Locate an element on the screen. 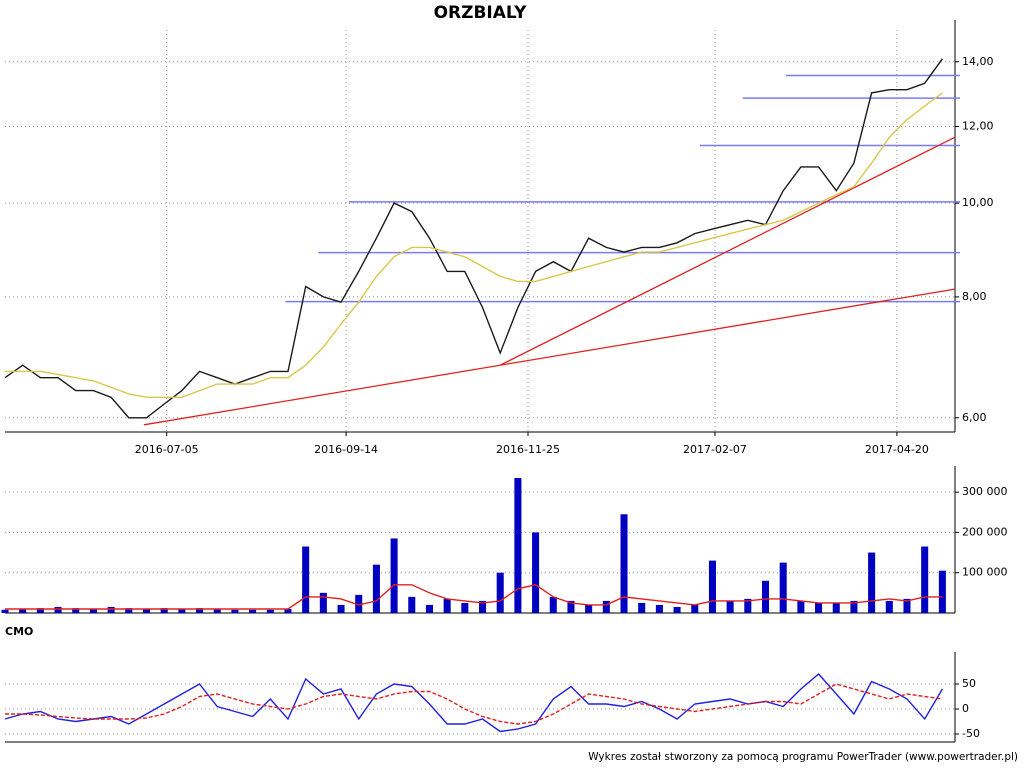 The height and width of the screenshot is (768, 1024). chart-title: ORZBIALY is located at coordinates (480, 13).